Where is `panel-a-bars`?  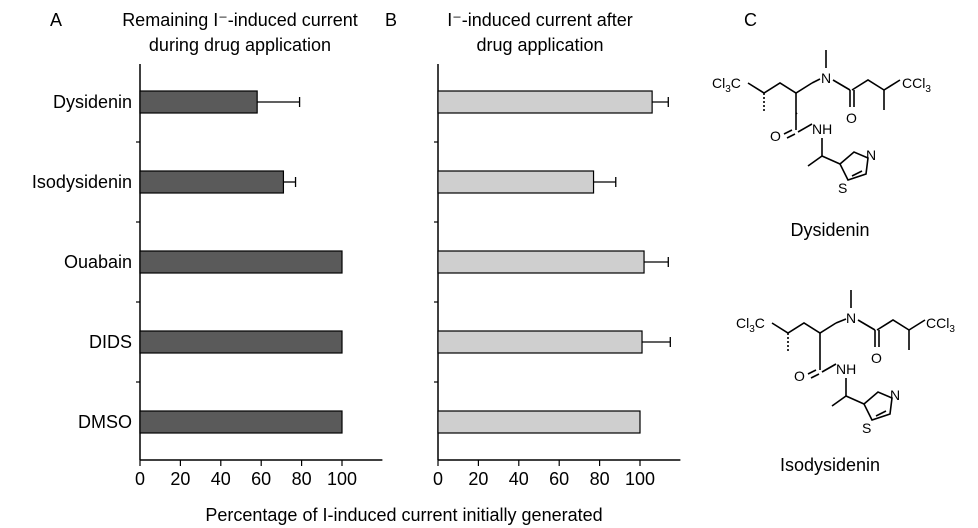
panel-a-bars is located at coordinates (241, 262).